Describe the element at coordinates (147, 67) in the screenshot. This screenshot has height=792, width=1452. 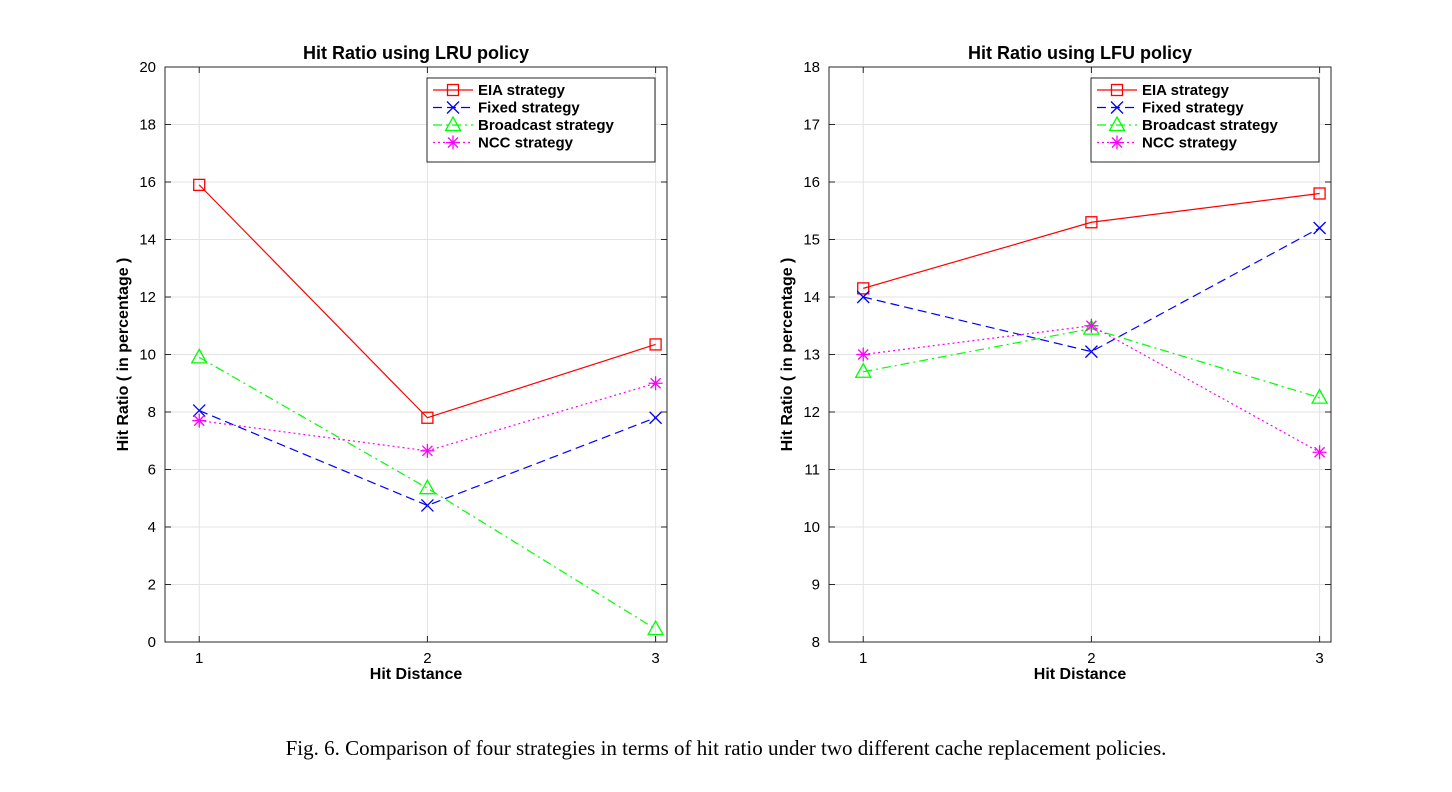
I see `y-tick-label: 20` at that location.